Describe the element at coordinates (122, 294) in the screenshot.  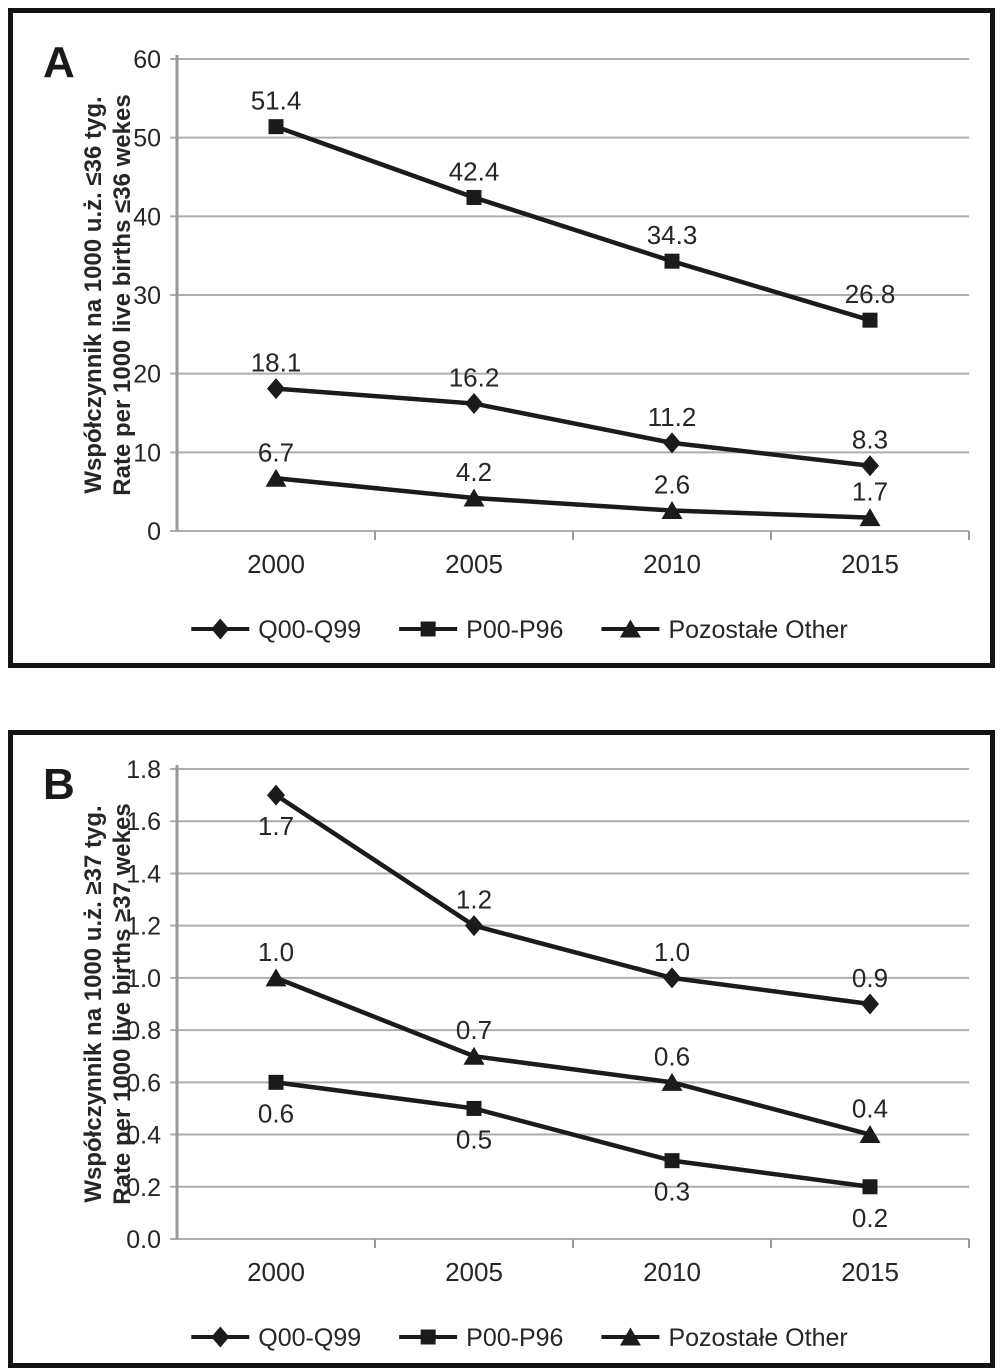
I see `y-axis-title-line: Rate per 1000 live births ≤36 wekes` at that location.